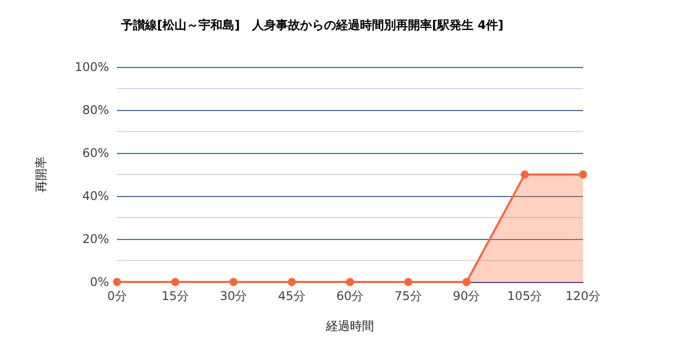 The image size is (700, 350). I want to click on x-tick-label: 120分, so click(583, 296).